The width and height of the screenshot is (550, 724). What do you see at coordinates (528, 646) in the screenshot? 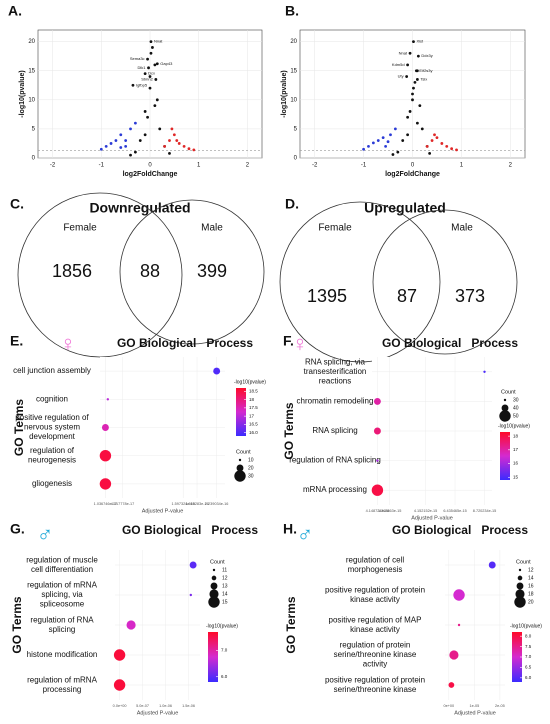
I see `colorbar-label: 7.5` at bounding box center [528, 646].